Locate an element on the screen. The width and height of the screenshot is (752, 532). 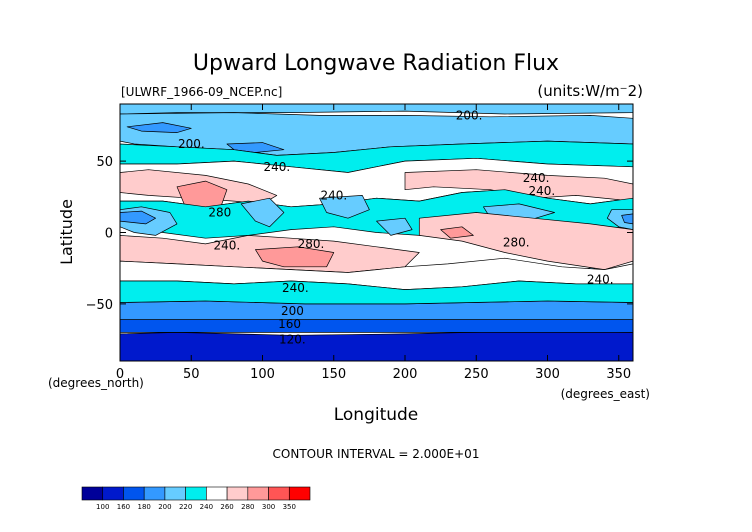
y-tick-label: 50 is located at coordinates (104, 162).